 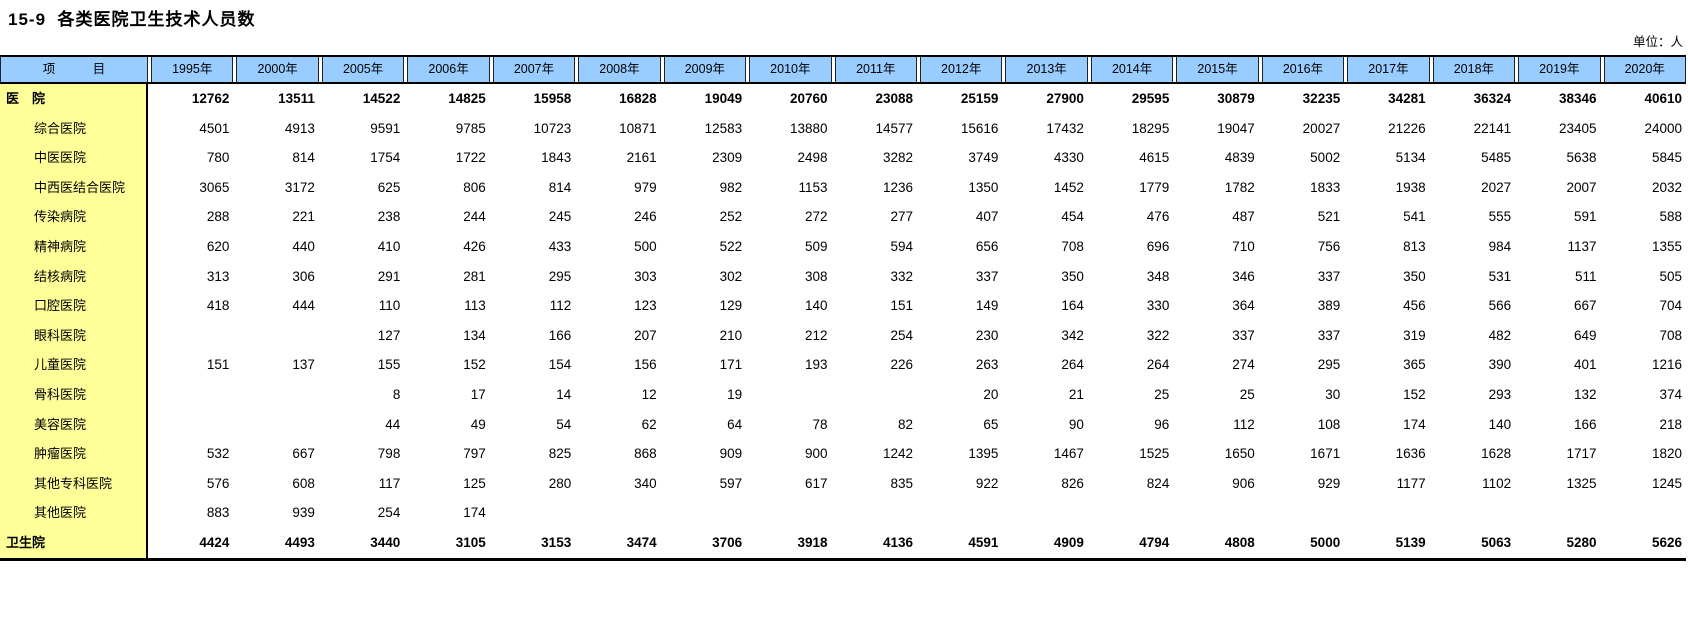 What do you see at coordinates (474, 187) in the screenshot?
I see `data-cell: 806` at bounding box center [474, 187].